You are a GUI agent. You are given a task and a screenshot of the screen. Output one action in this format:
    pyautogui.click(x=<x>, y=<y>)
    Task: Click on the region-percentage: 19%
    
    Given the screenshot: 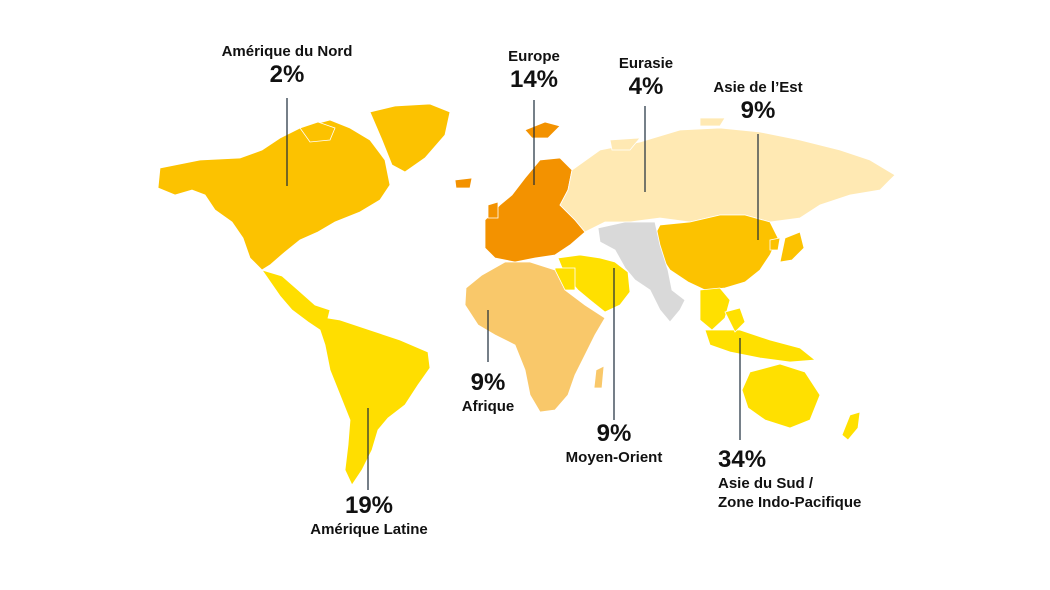 What is the action you would take?
    pyautogui.click(x=369, y=505)
    